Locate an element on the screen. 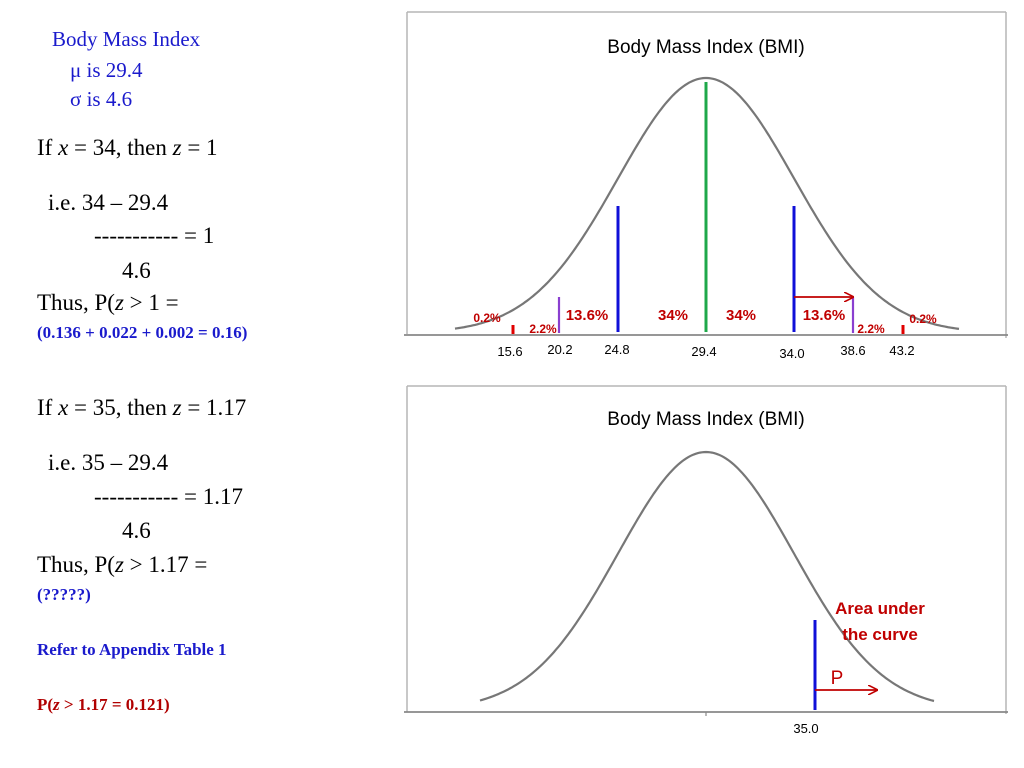 The width and height of the screenshot is (1024, 768). top-x-tick-labels: 15.6 20.2 24.8 29.4 34.0 38.6 43.2 is located at coordinates (705, 351).